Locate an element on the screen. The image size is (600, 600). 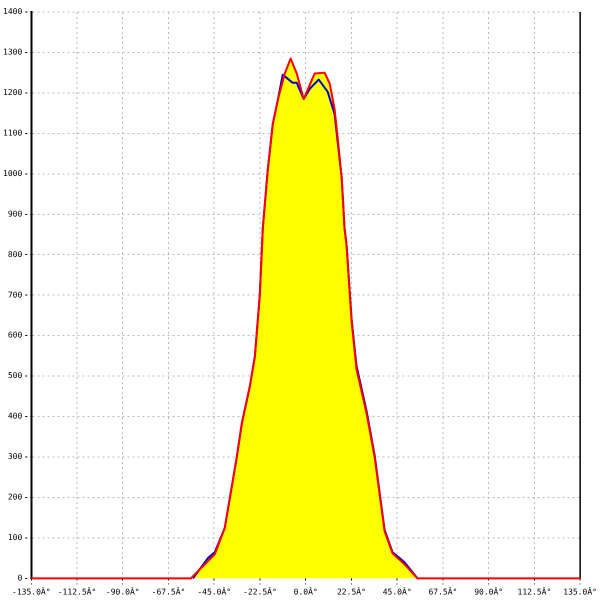
y-tick-label: 1000 is located at coordinates (12, 173).